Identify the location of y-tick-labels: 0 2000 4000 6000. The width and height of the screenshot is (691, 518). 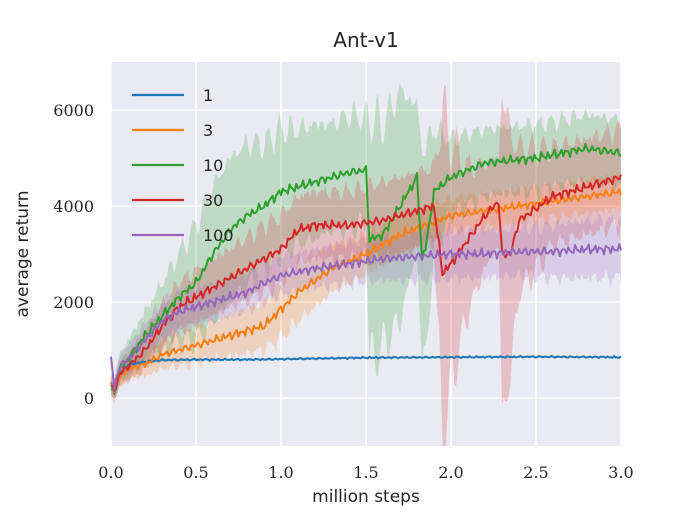
(73, 254).